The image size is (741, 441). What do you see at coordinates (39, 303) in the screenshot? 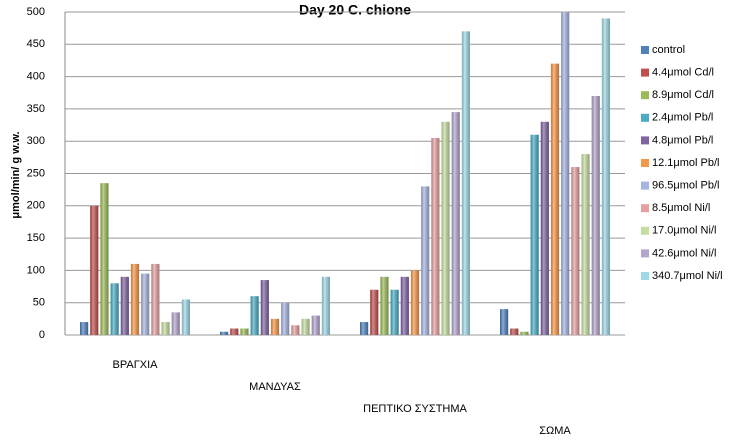
I see `y-tick-label: 50` at bounding box center [39, 303].